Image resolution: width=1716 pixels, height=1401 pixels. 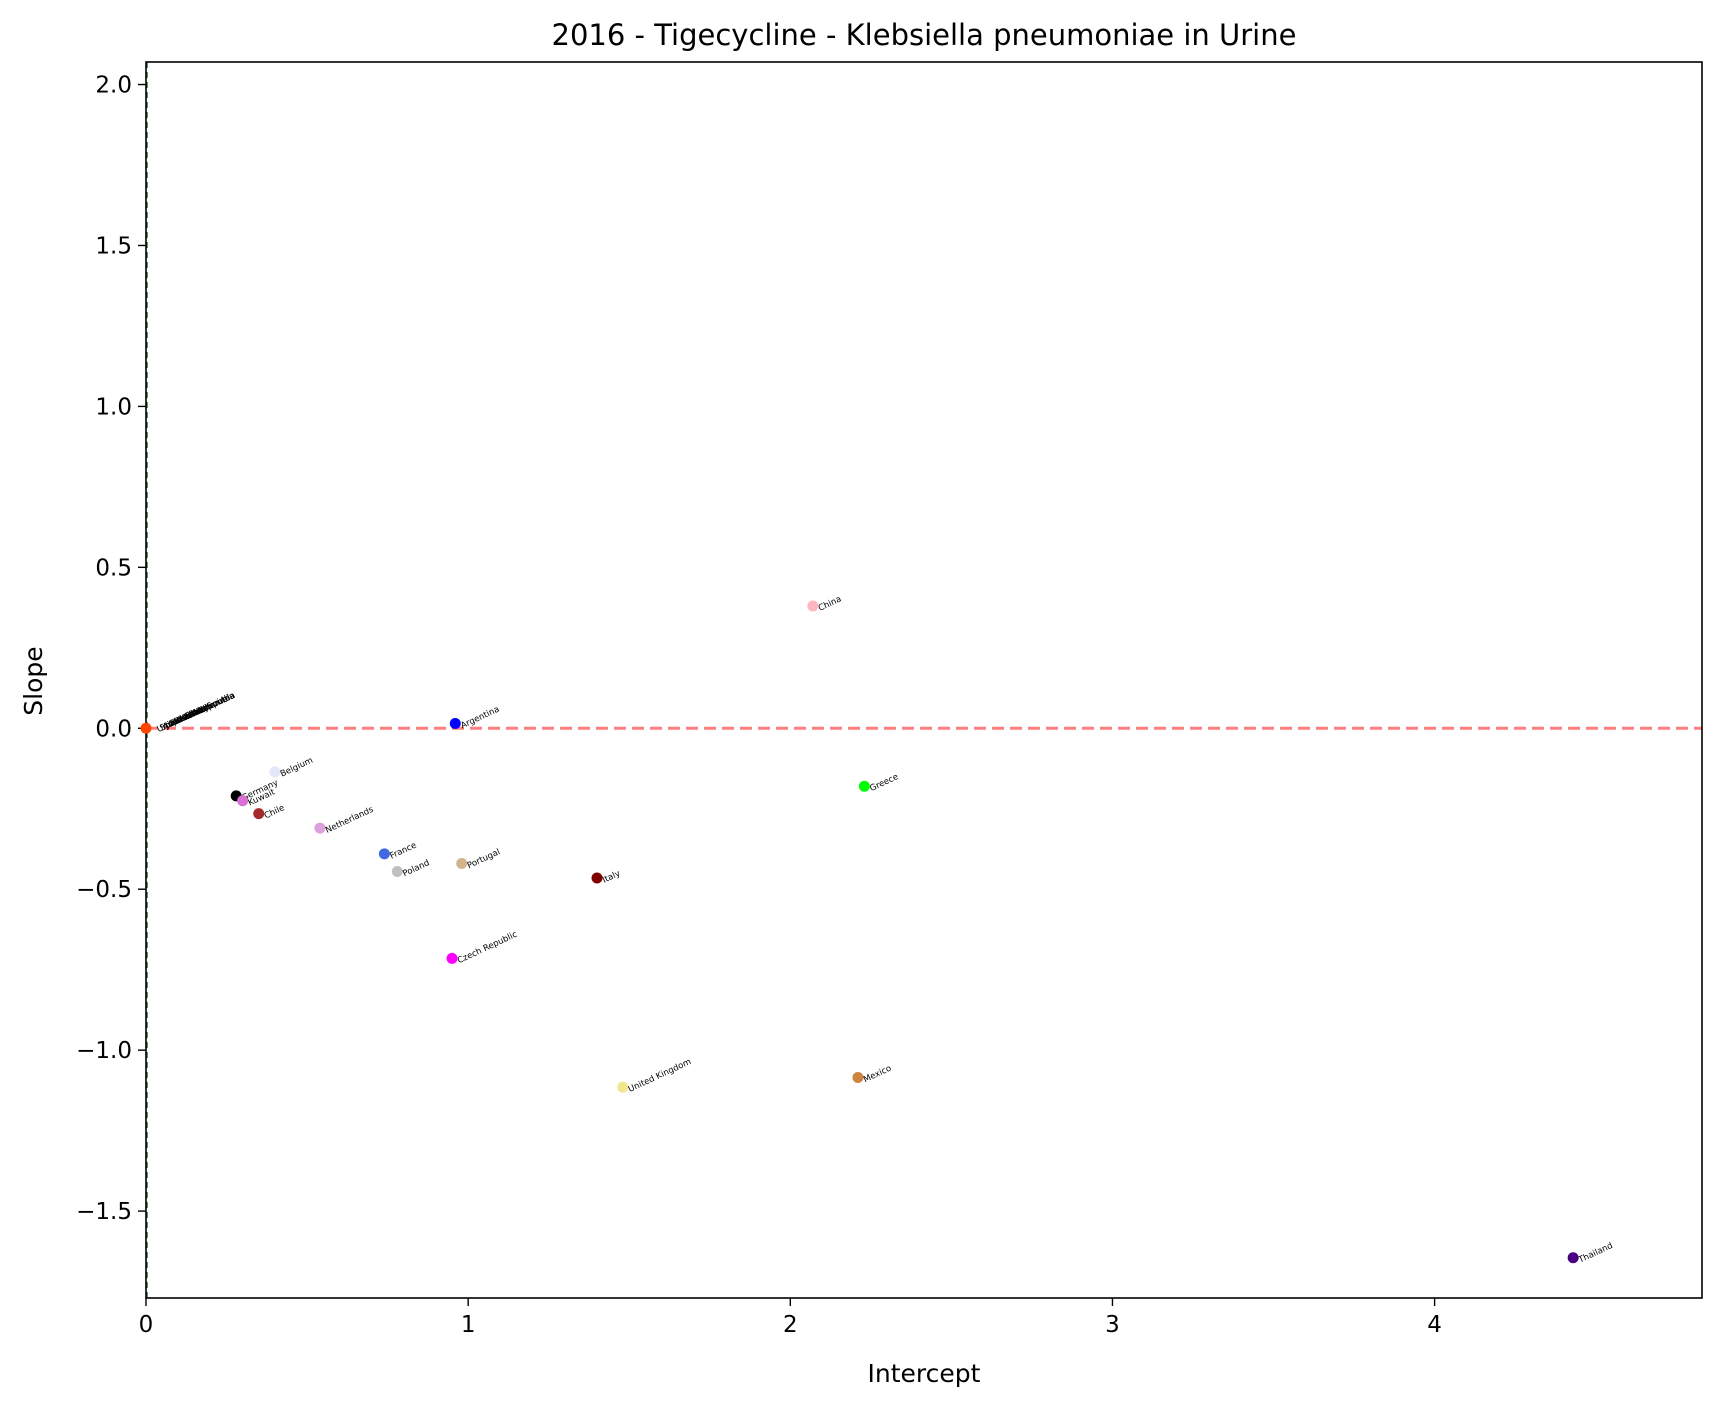 What do you see at coordinates (113, 246) in the screenshot?
I see `y-tick-label: 1.5` at bounding box center [113, 246].